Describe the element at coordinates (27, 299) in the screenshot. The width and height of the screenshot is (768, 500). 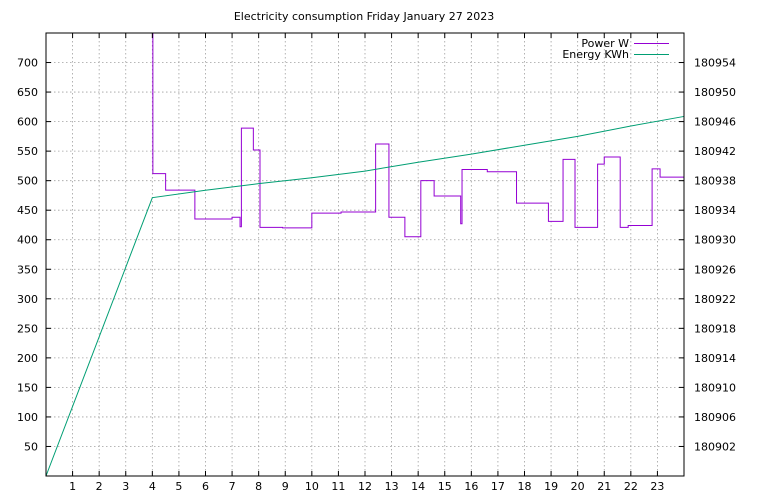
I see `y-left-tick-label: 300` at that location.